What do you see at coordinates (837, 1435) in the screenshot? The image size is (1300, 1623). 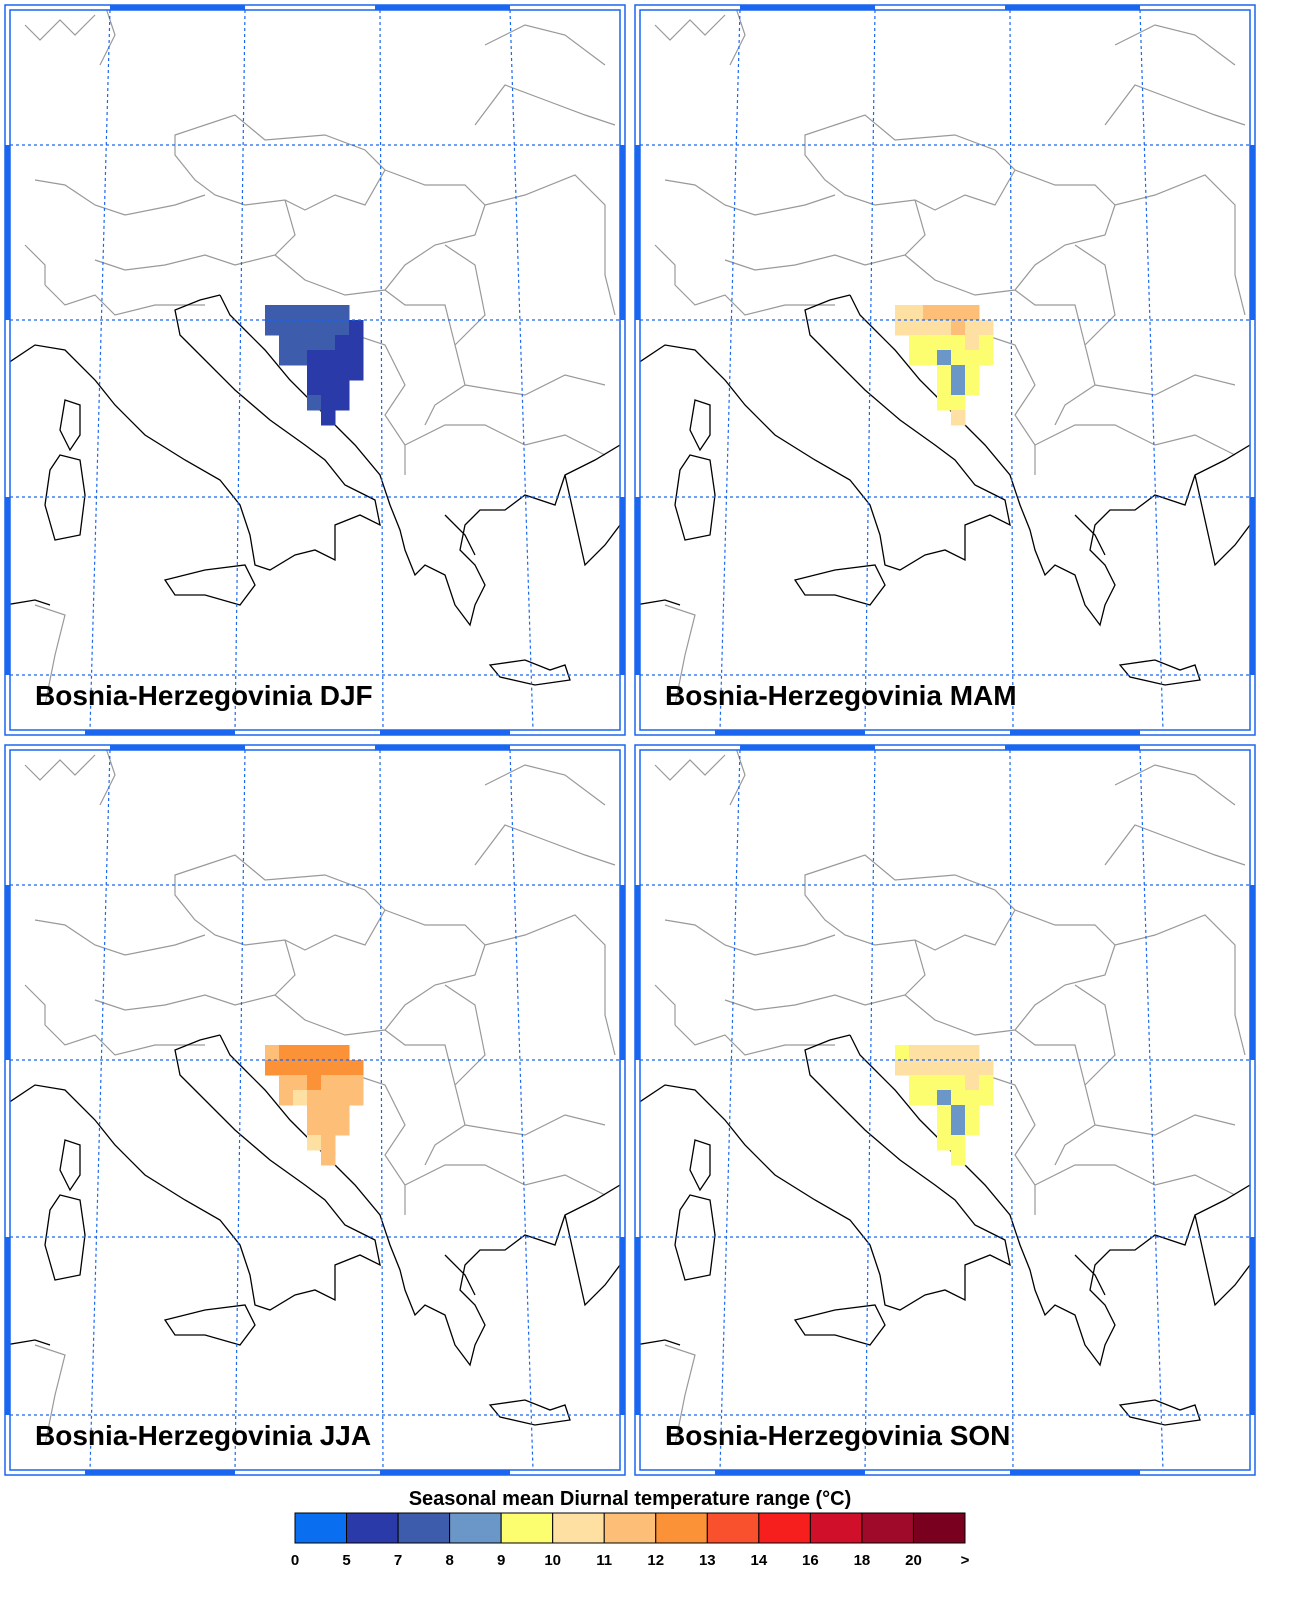 I see `panel-title: Bosnia-Herzegovinia SON` at bounding box center [837, 1435].